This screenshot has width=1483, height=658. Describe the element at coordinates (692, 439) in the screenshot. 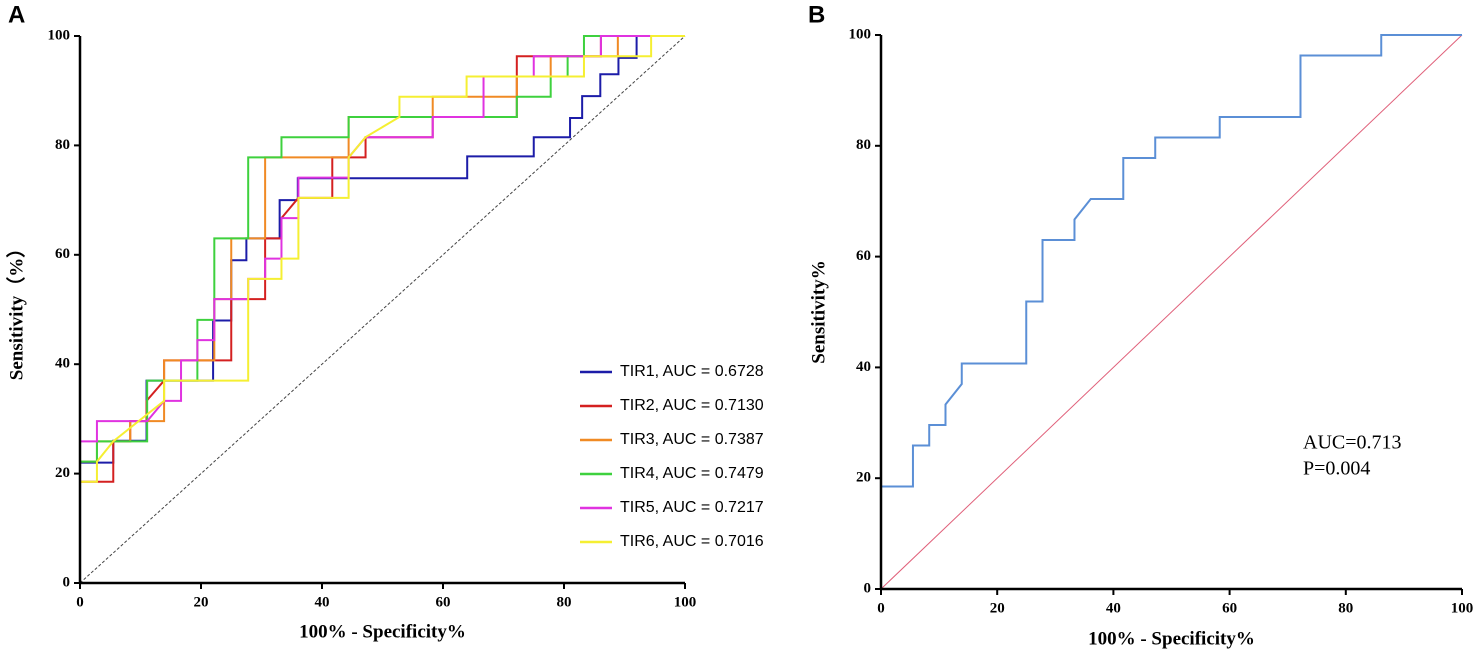

I see `legend-label: TIR3, AUC = 0.7387` at that location.